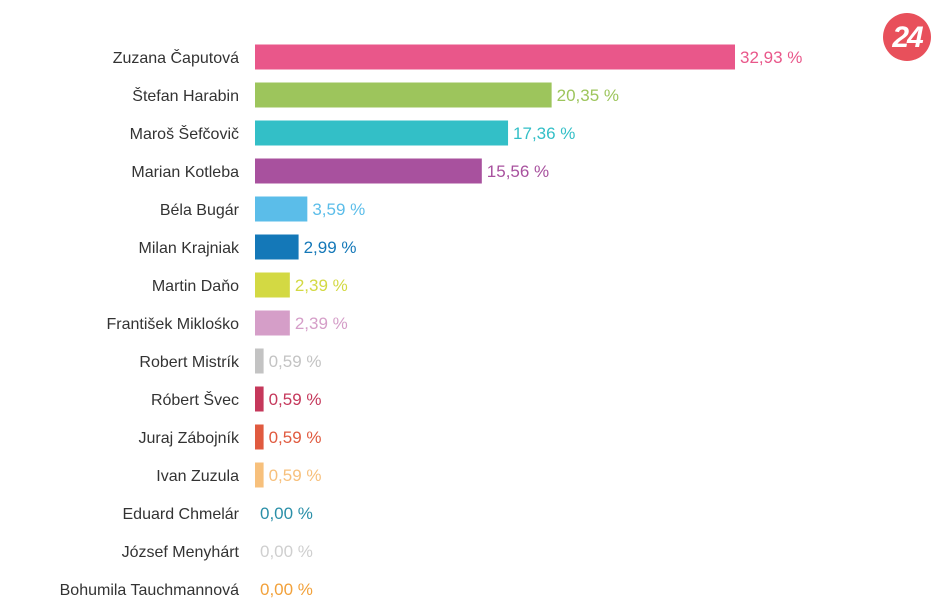 This screenshot has width=950, height=614. I want to click on category-label: Štefan Harabin, so click(185, 95).